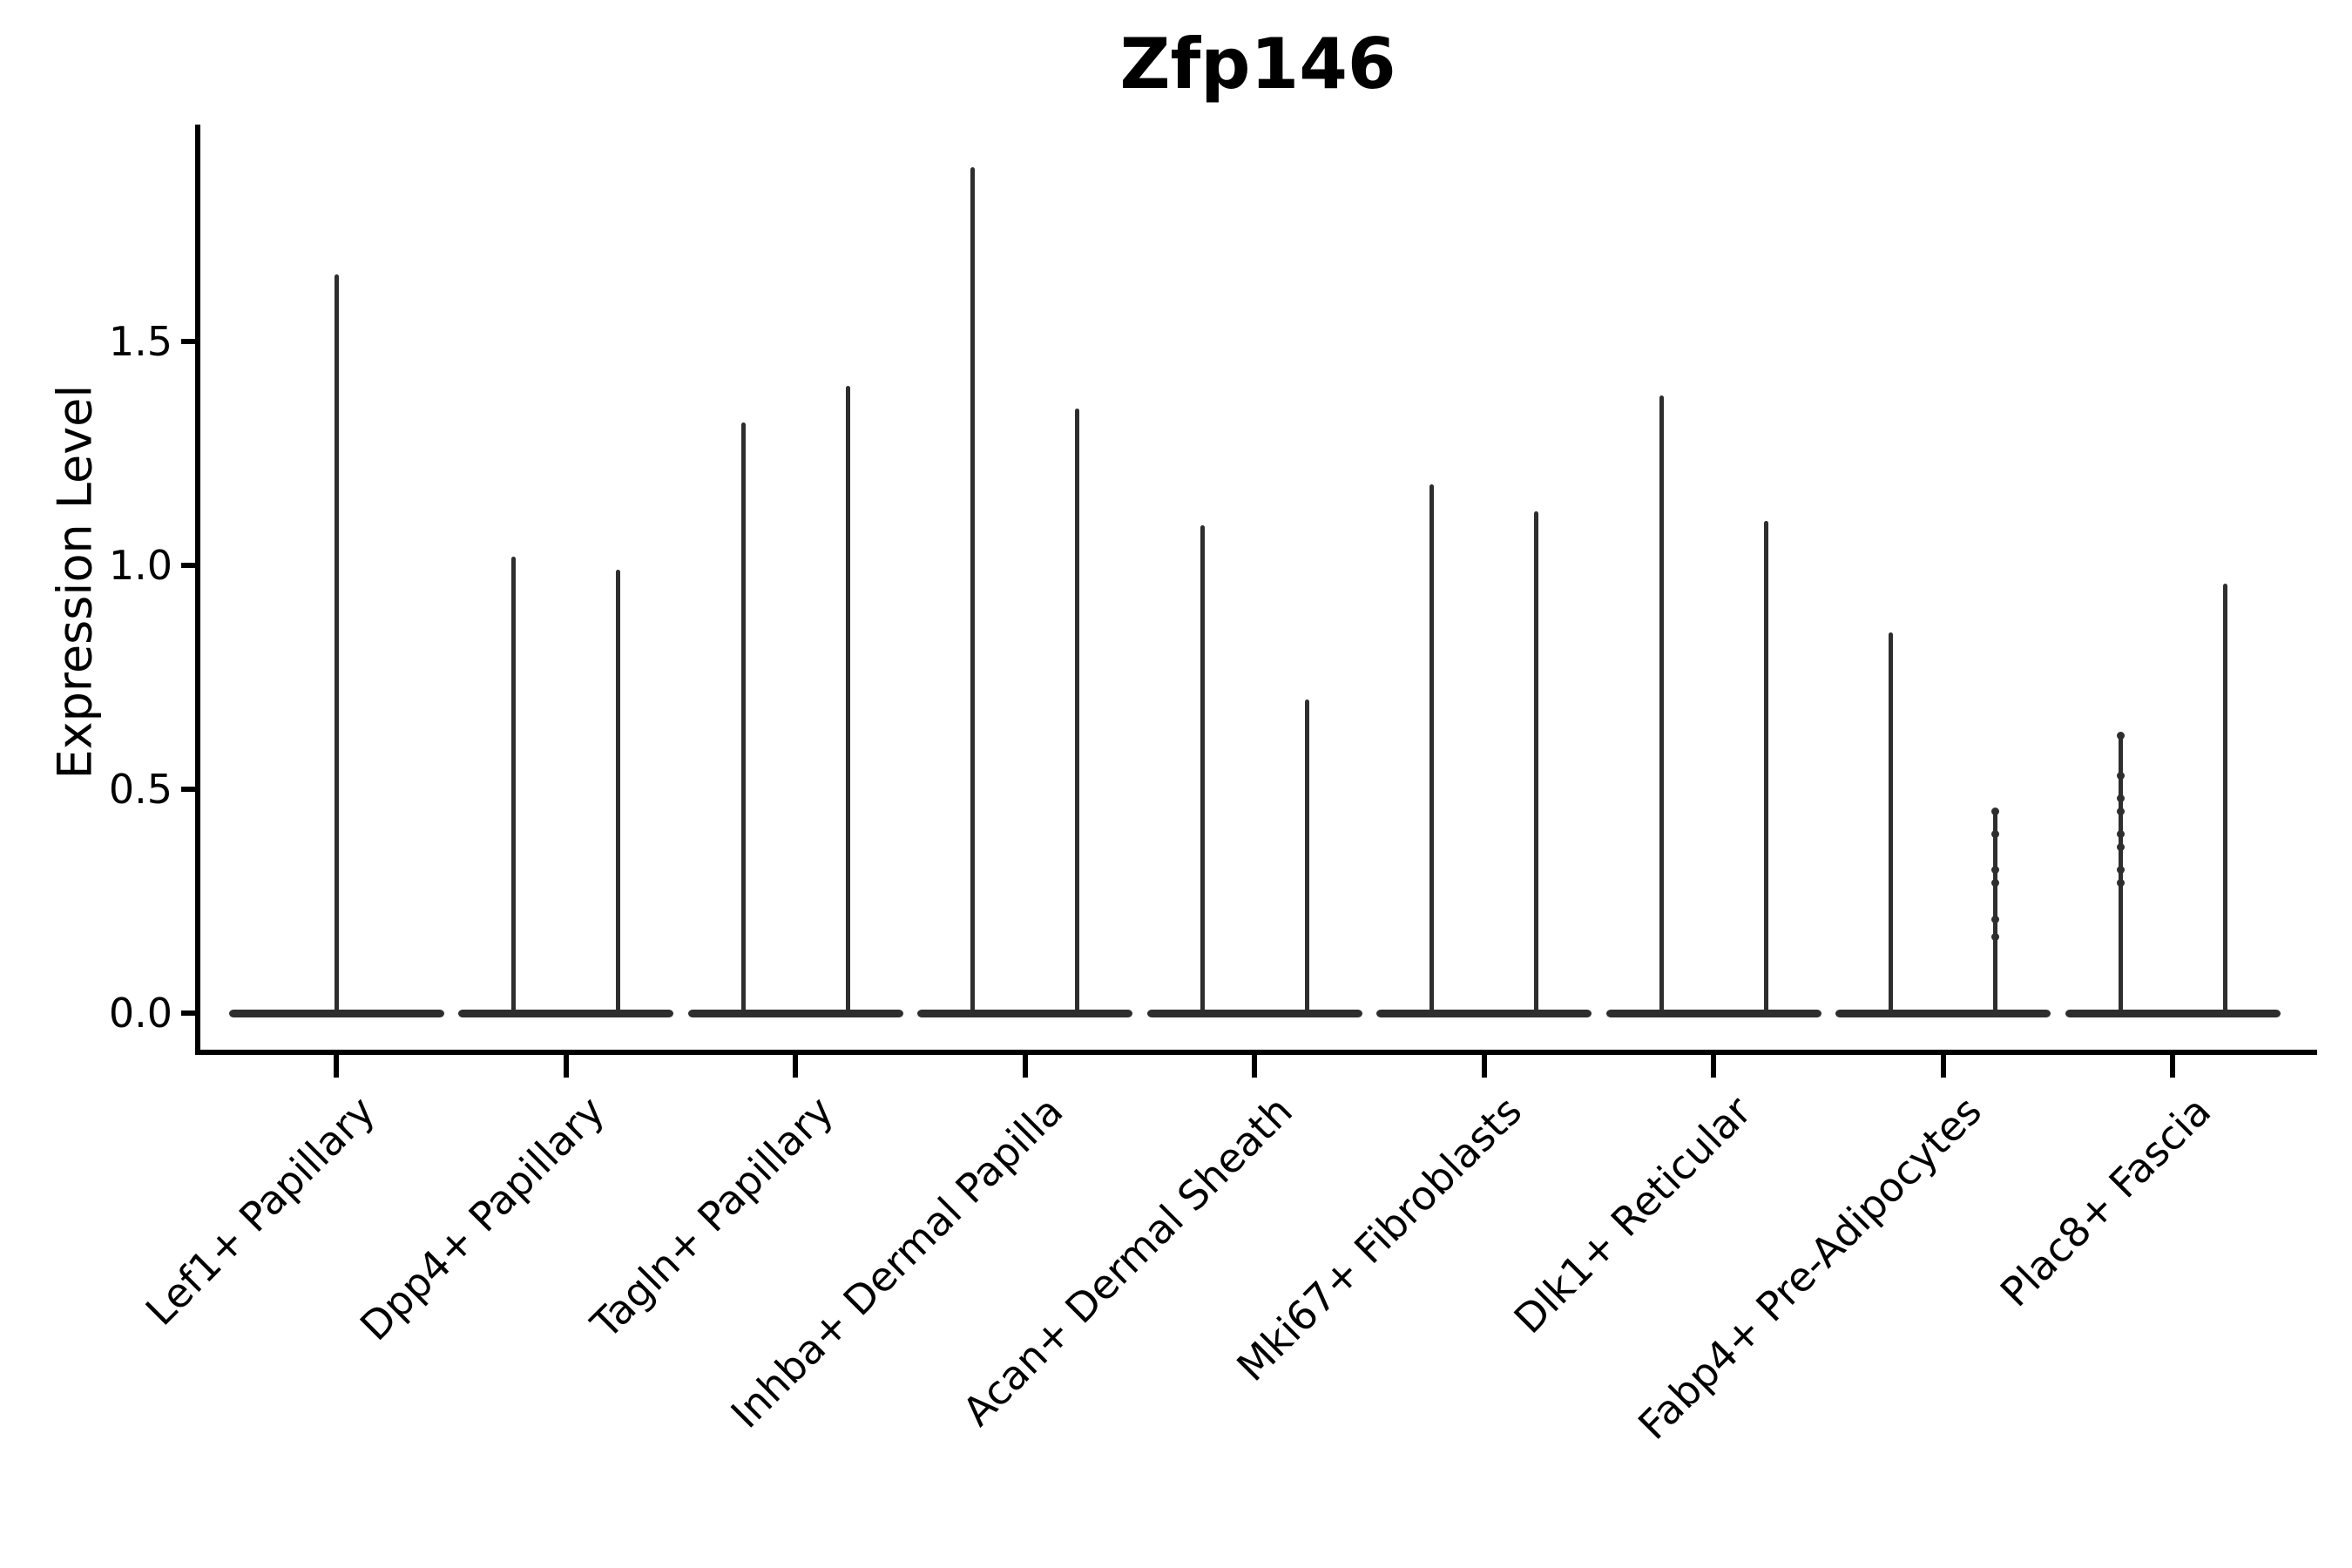 This screenshot has width=2352, height=1568. I want to click on x-tick-label: Dpp4+ Papillary, so click(481, 1218).